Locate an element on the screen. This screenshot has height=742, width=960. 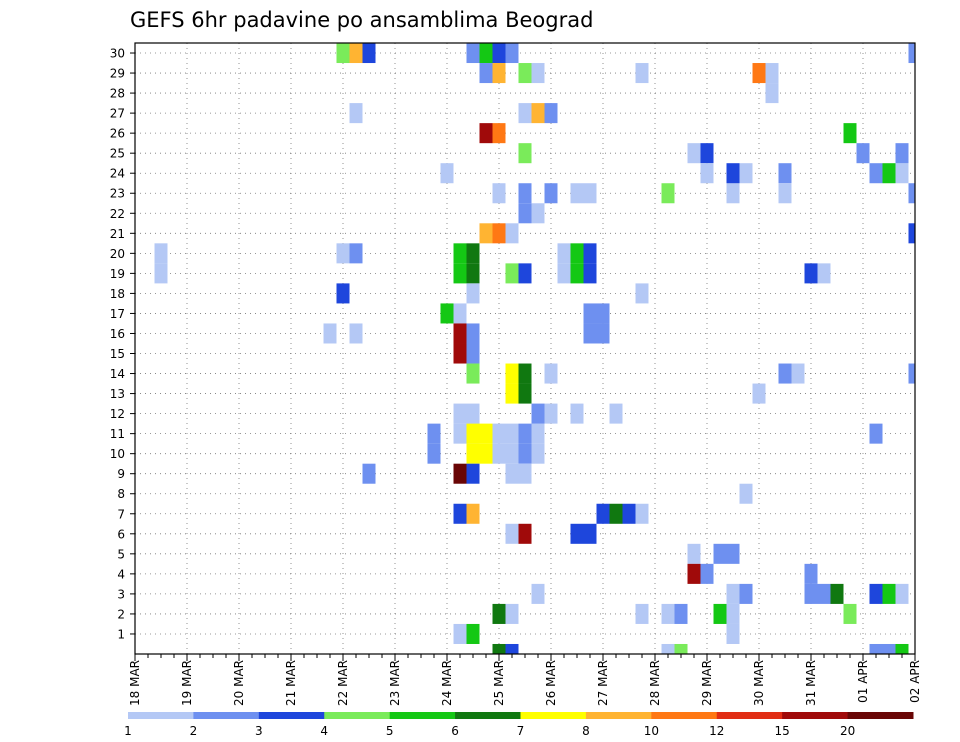
x-tick-label: 27 MAR is located at coordinates (603, 683).